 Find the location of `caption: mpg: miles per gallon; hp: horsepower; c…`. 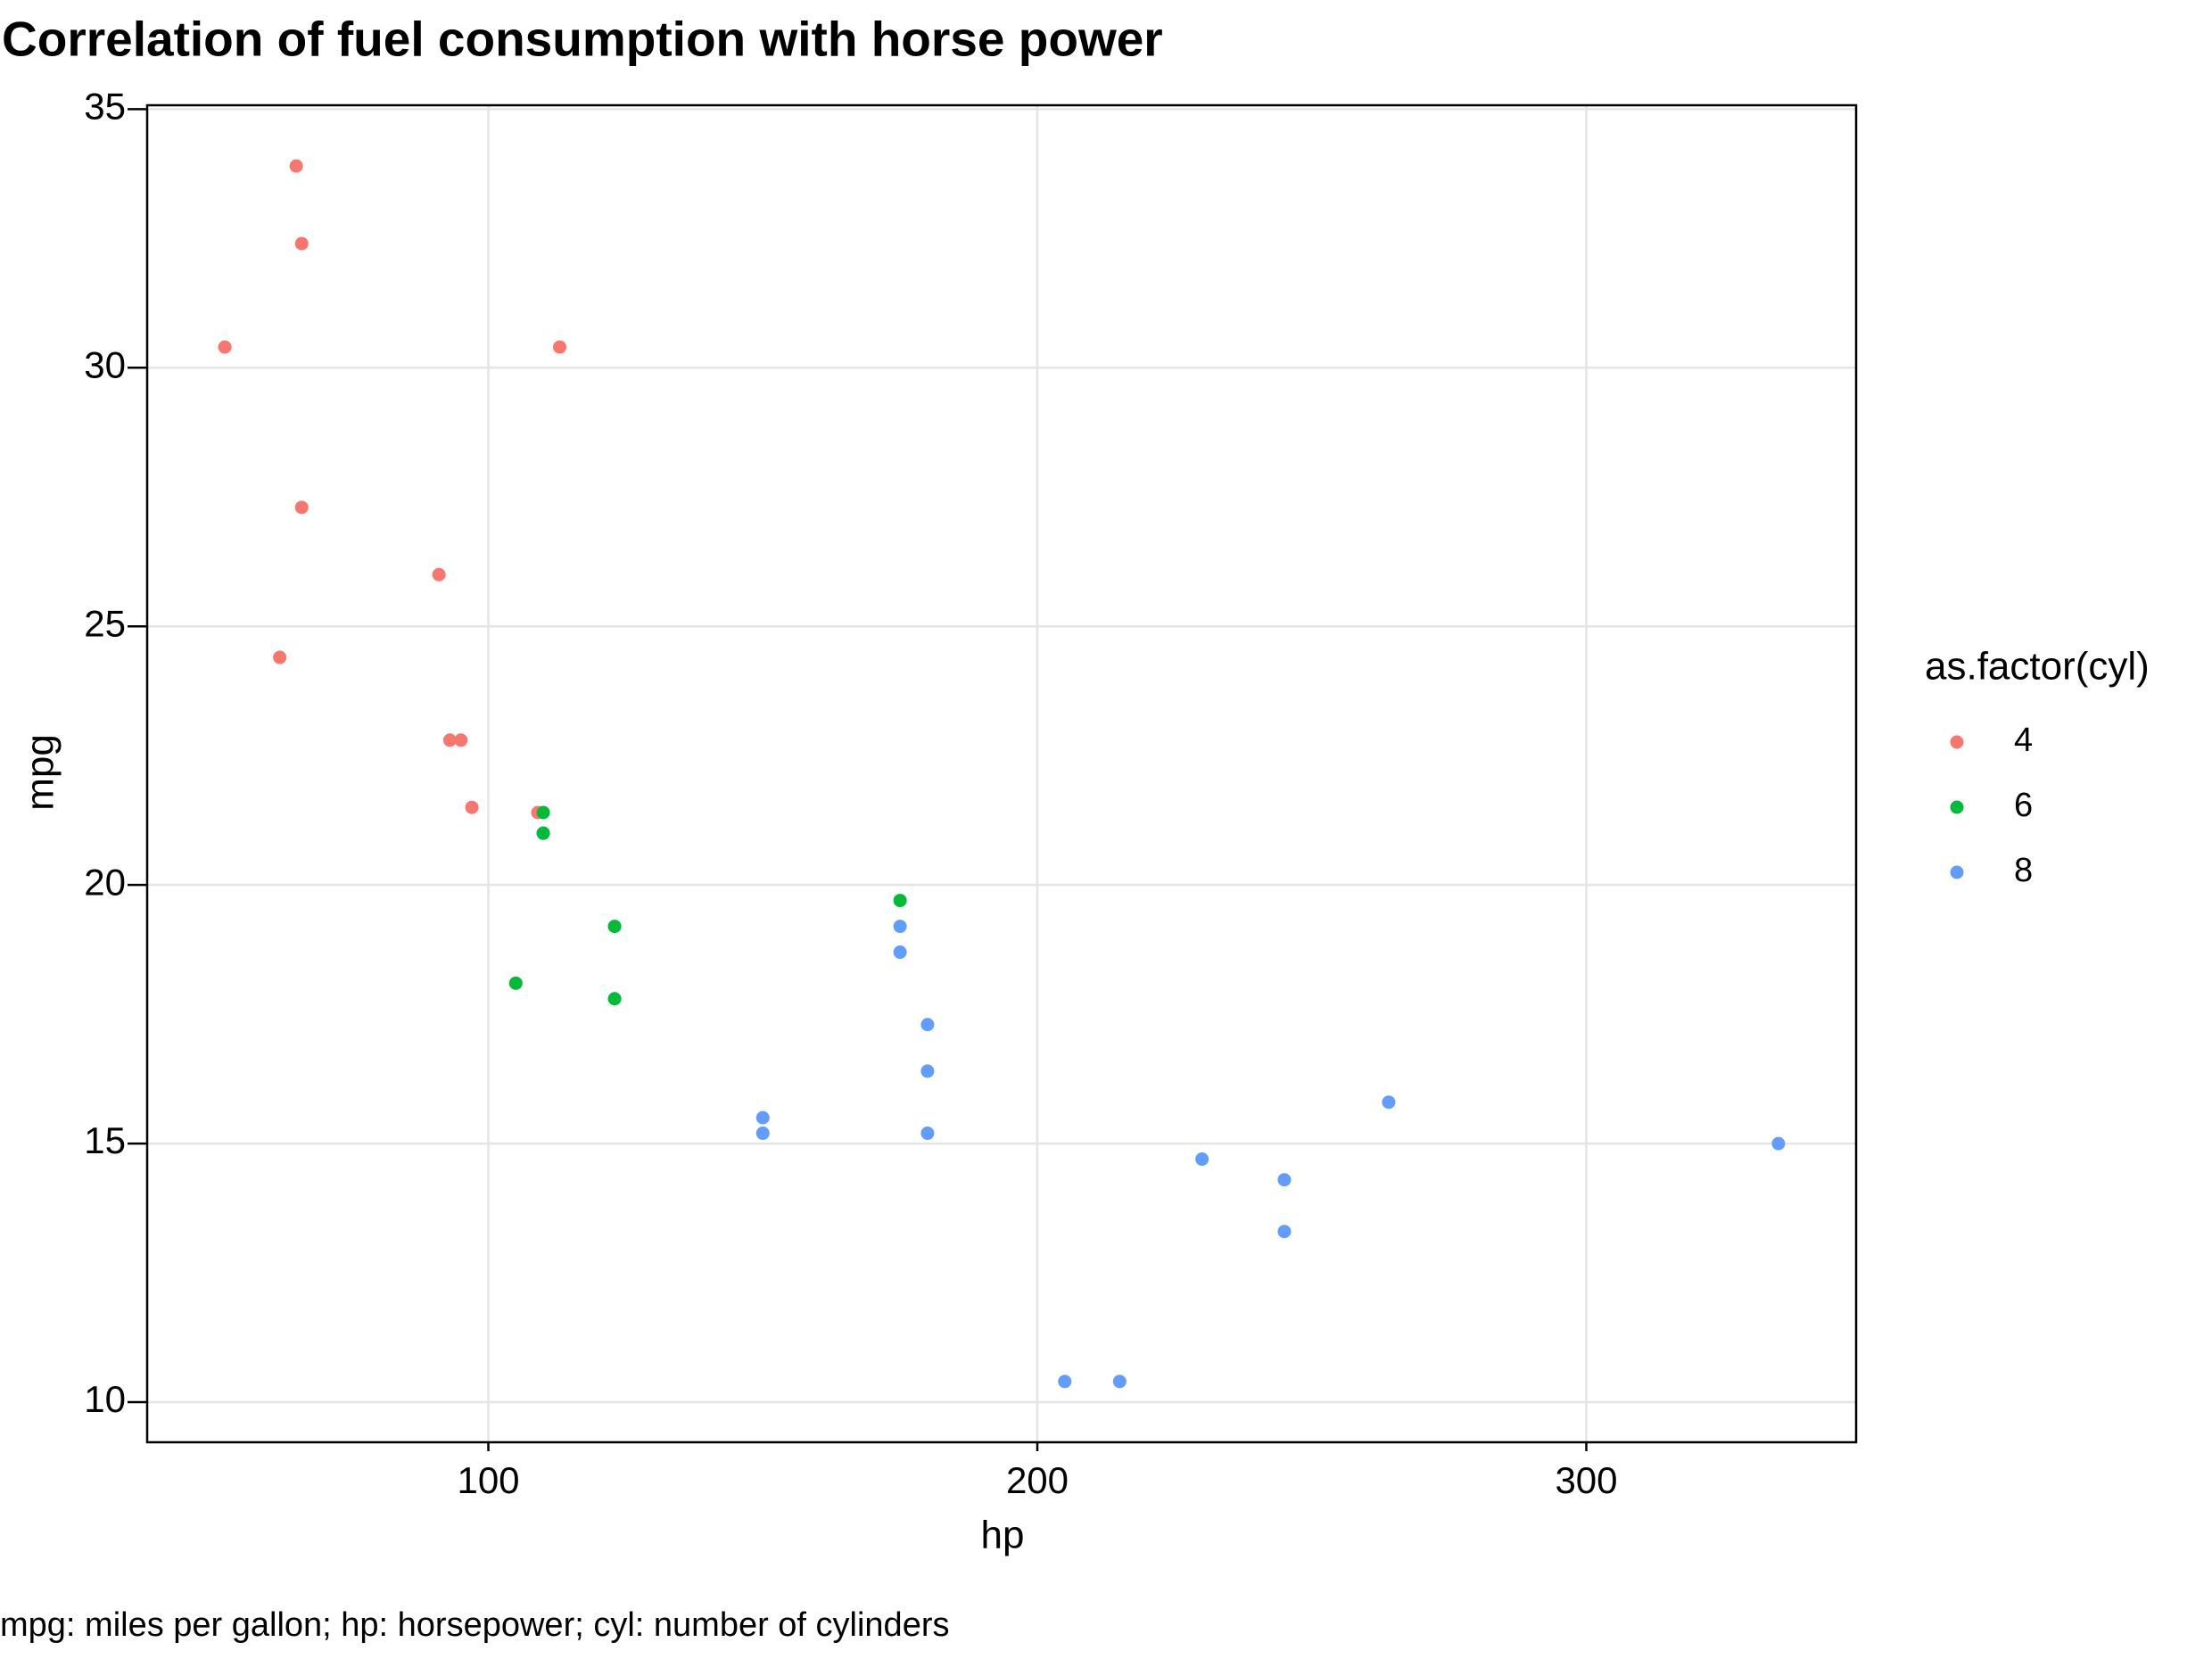

caption: mpg: miles per gallon; hp: horsepower; c… is located at coordinates (475, 1625).